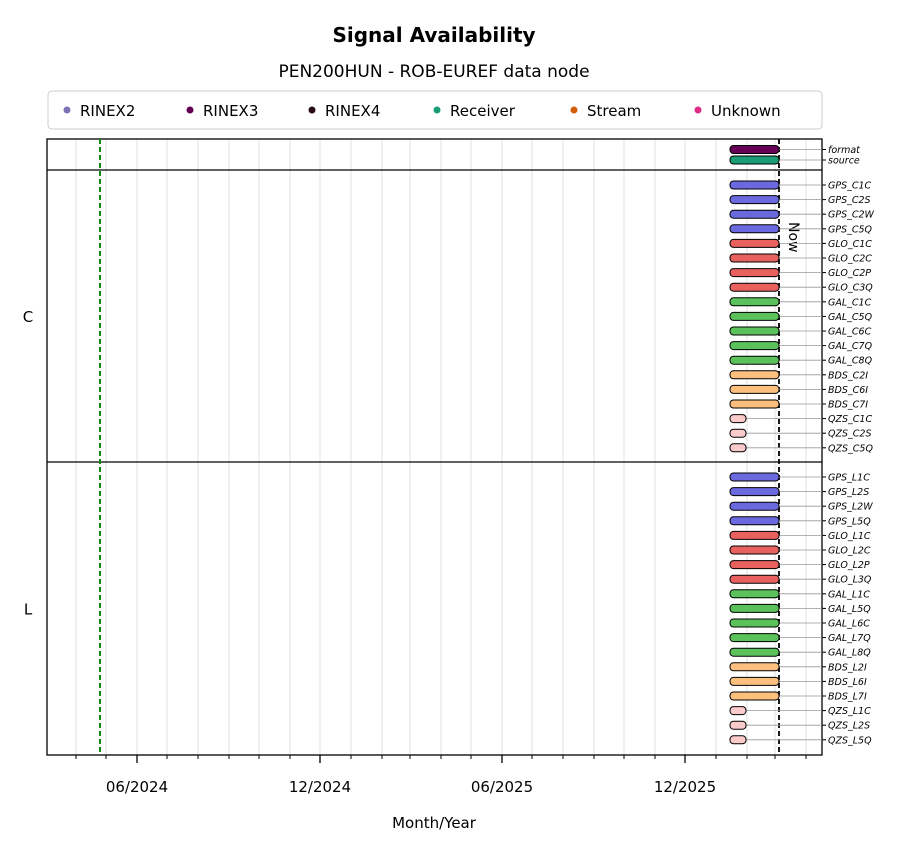  What do you see at coordinates (849, 536) in the screenshot?
I see `signal-label: GLO_L1C` at bounding box center [849, 536].